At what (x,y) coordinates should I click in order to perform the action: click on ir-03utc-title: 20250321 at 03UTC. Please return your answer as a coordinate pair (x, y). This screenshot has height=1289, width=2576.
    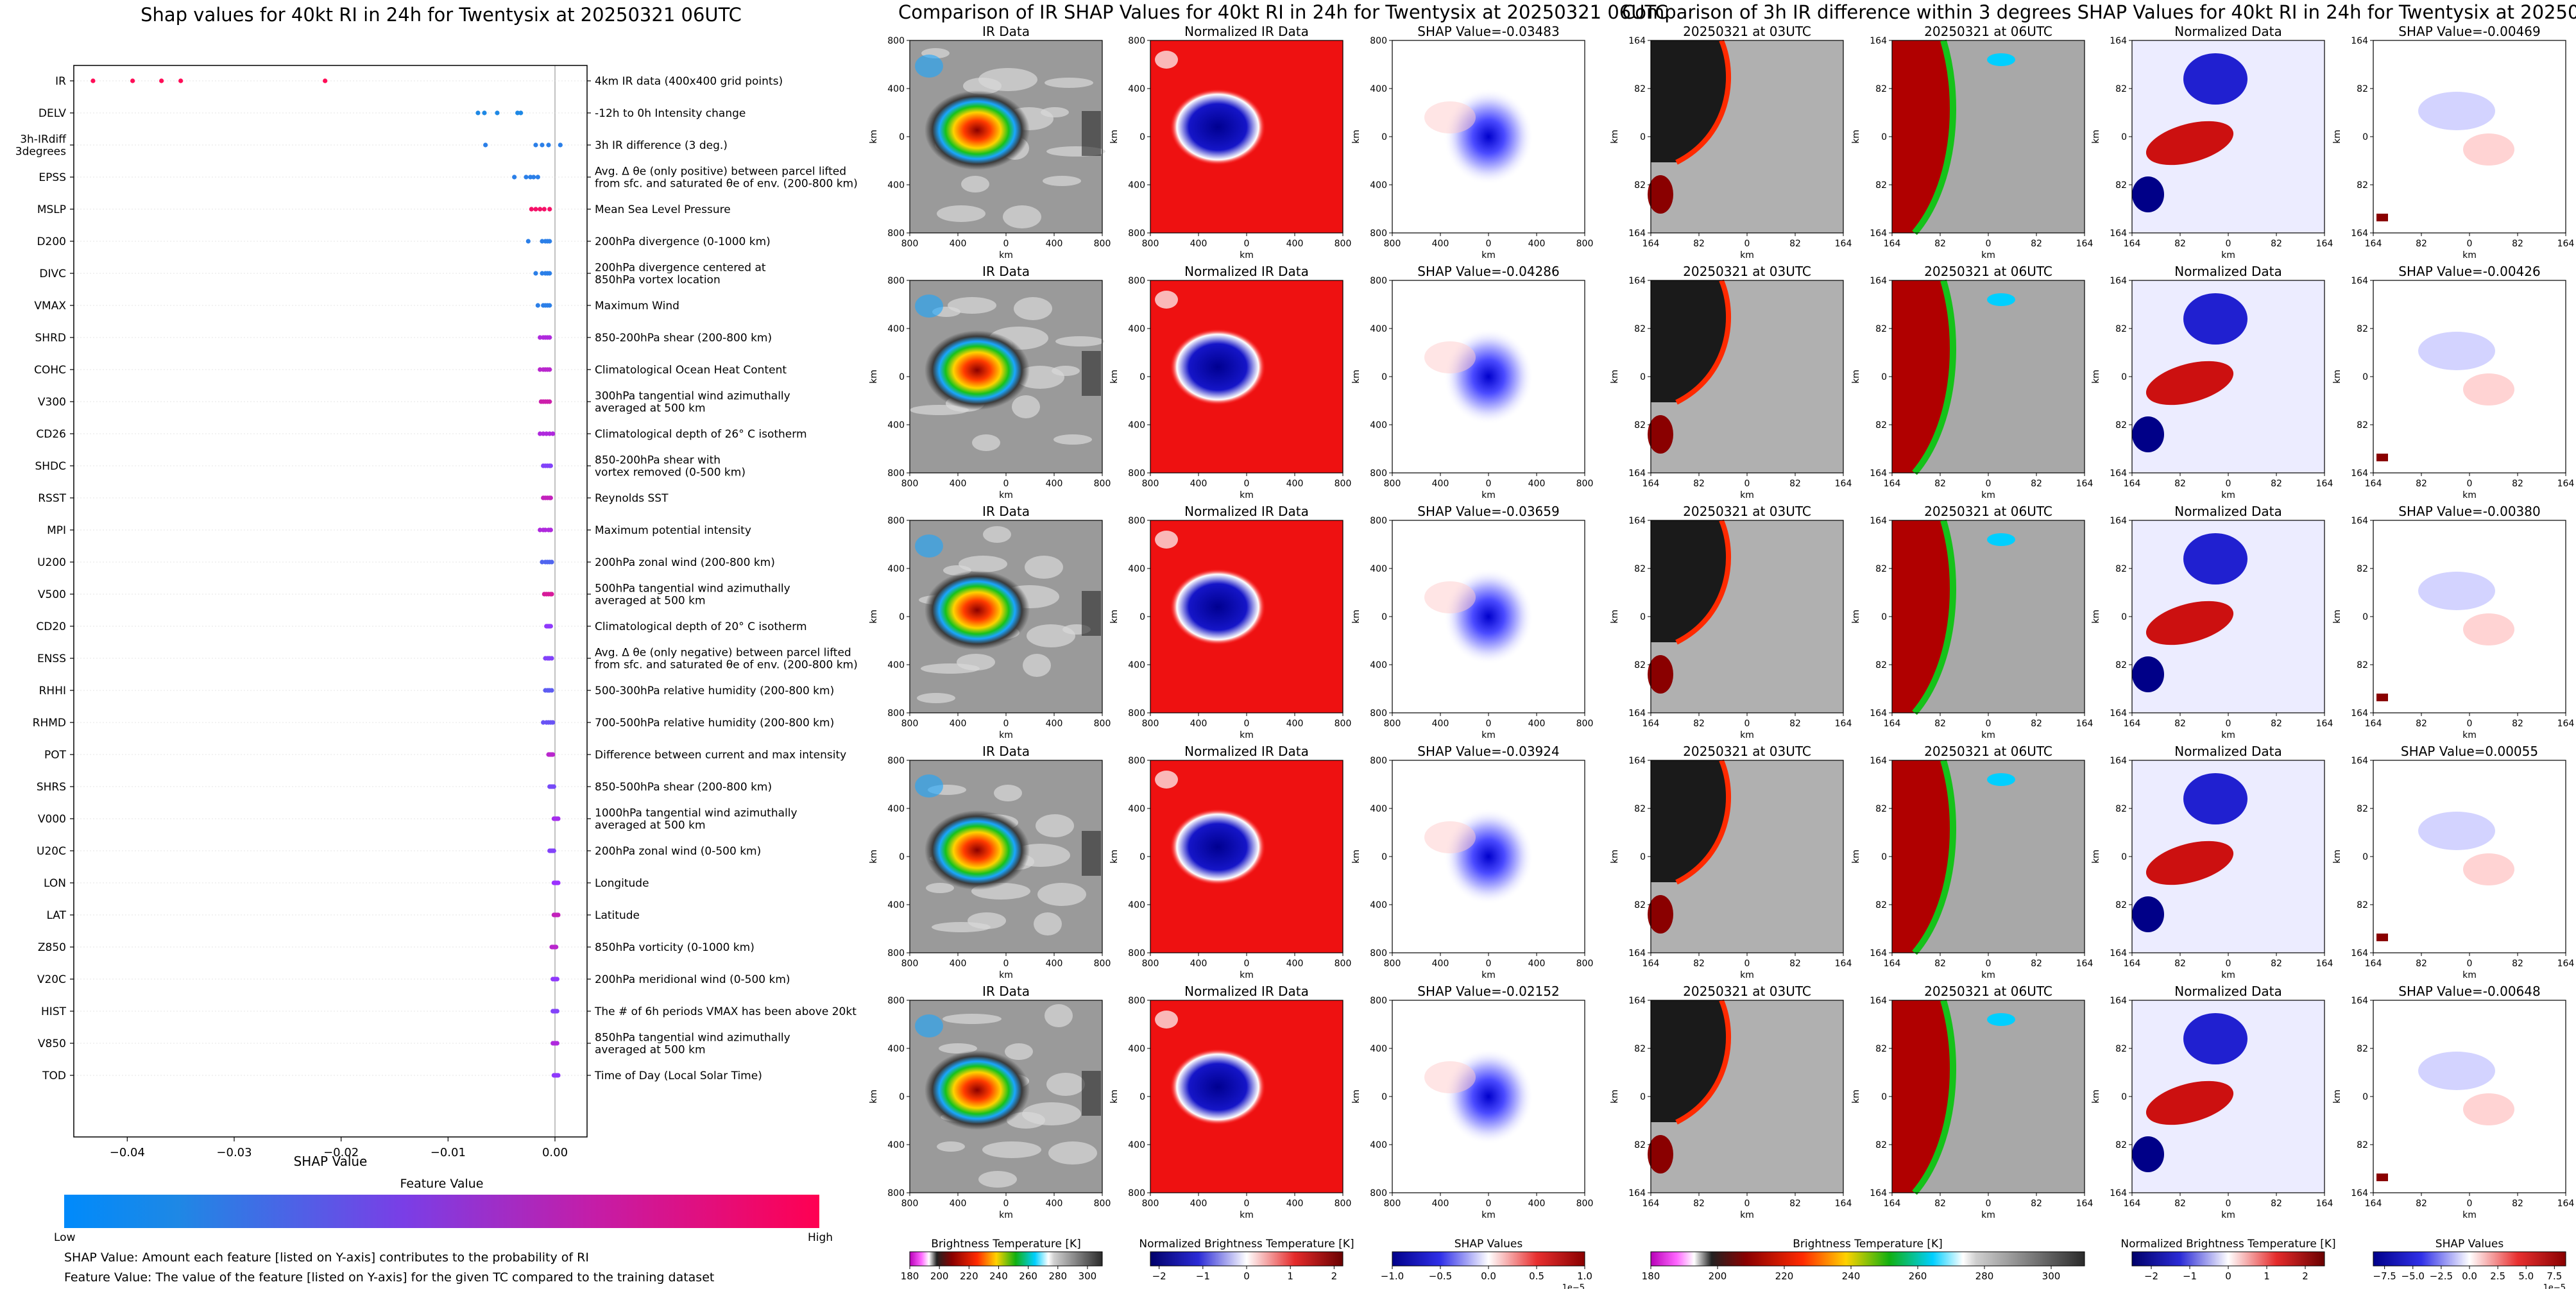
    Looking at the image, I should click on (1747, 991).